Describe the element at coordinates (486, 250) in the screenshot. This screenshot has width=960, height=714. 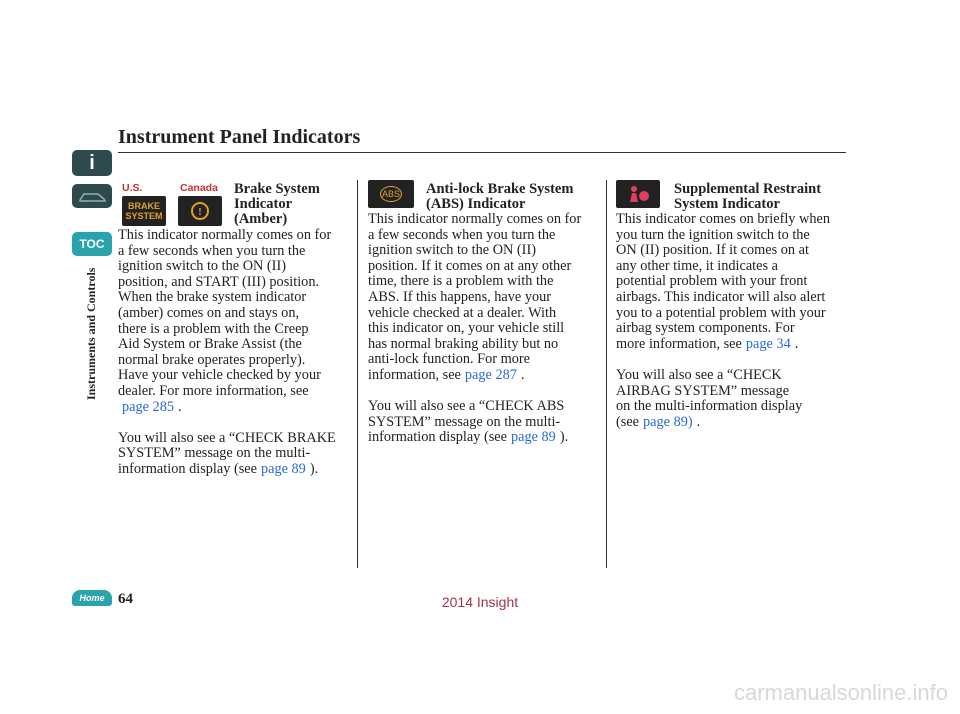
I see `text-line: ignition switch to the ON (II)` at that location.